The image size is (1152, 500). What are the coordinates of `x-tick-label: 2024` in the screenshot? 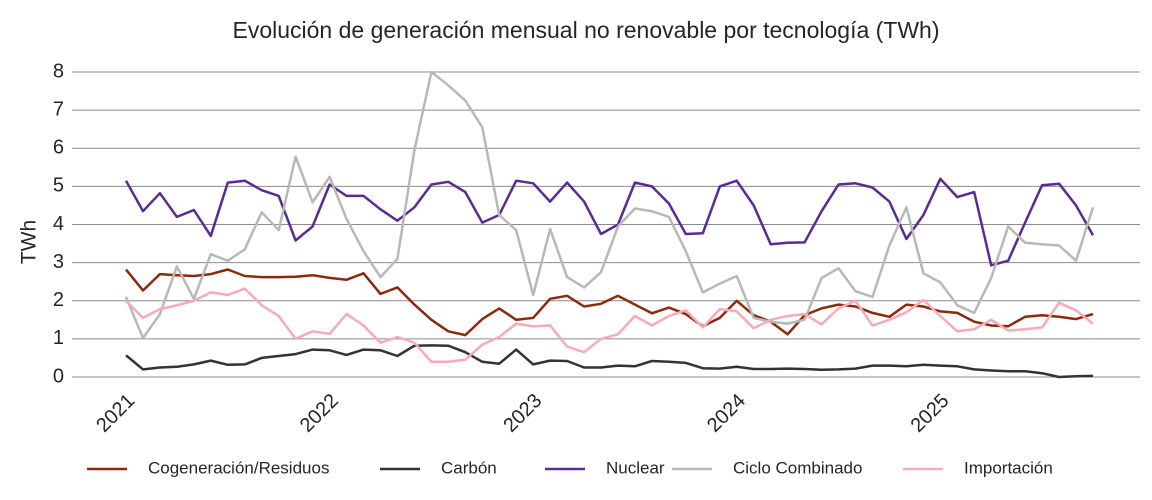 It's located at (726, 413).